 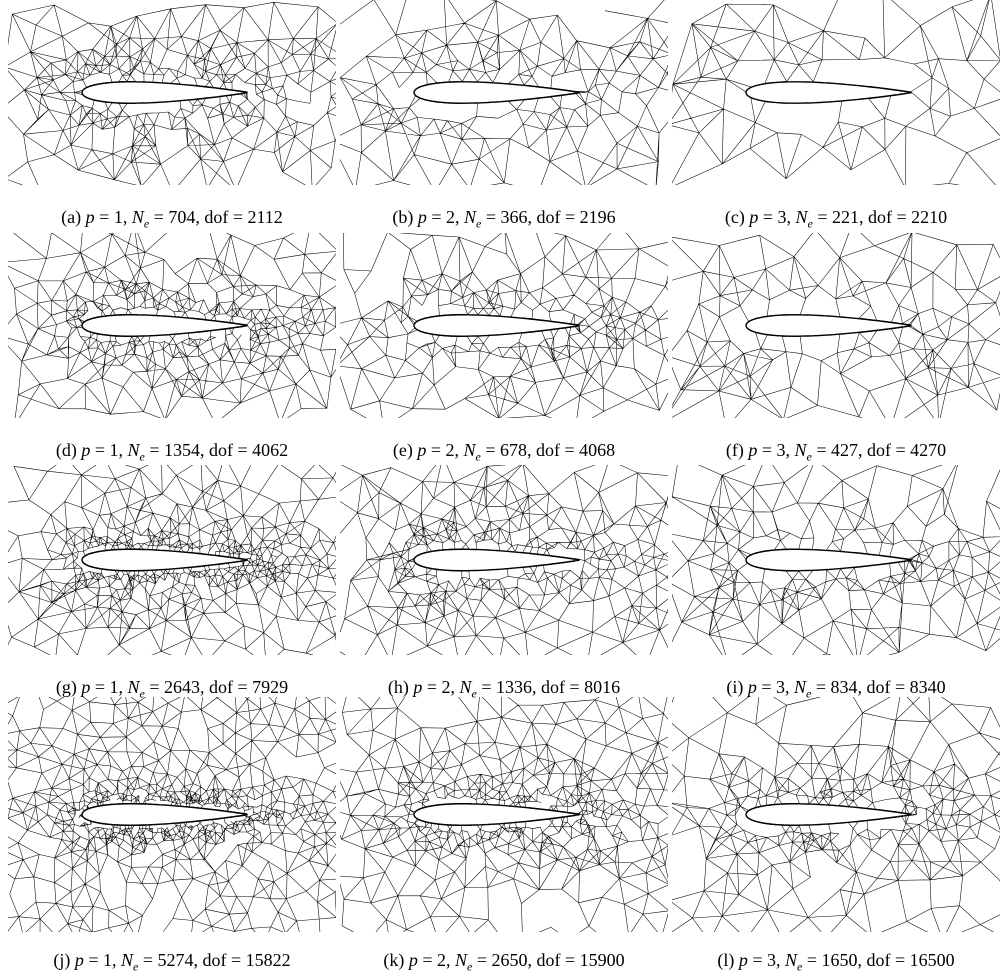 I want to click on panel: (k) p = 2, Ne = 2650, dof = 15900, so click(x=504, y=838).